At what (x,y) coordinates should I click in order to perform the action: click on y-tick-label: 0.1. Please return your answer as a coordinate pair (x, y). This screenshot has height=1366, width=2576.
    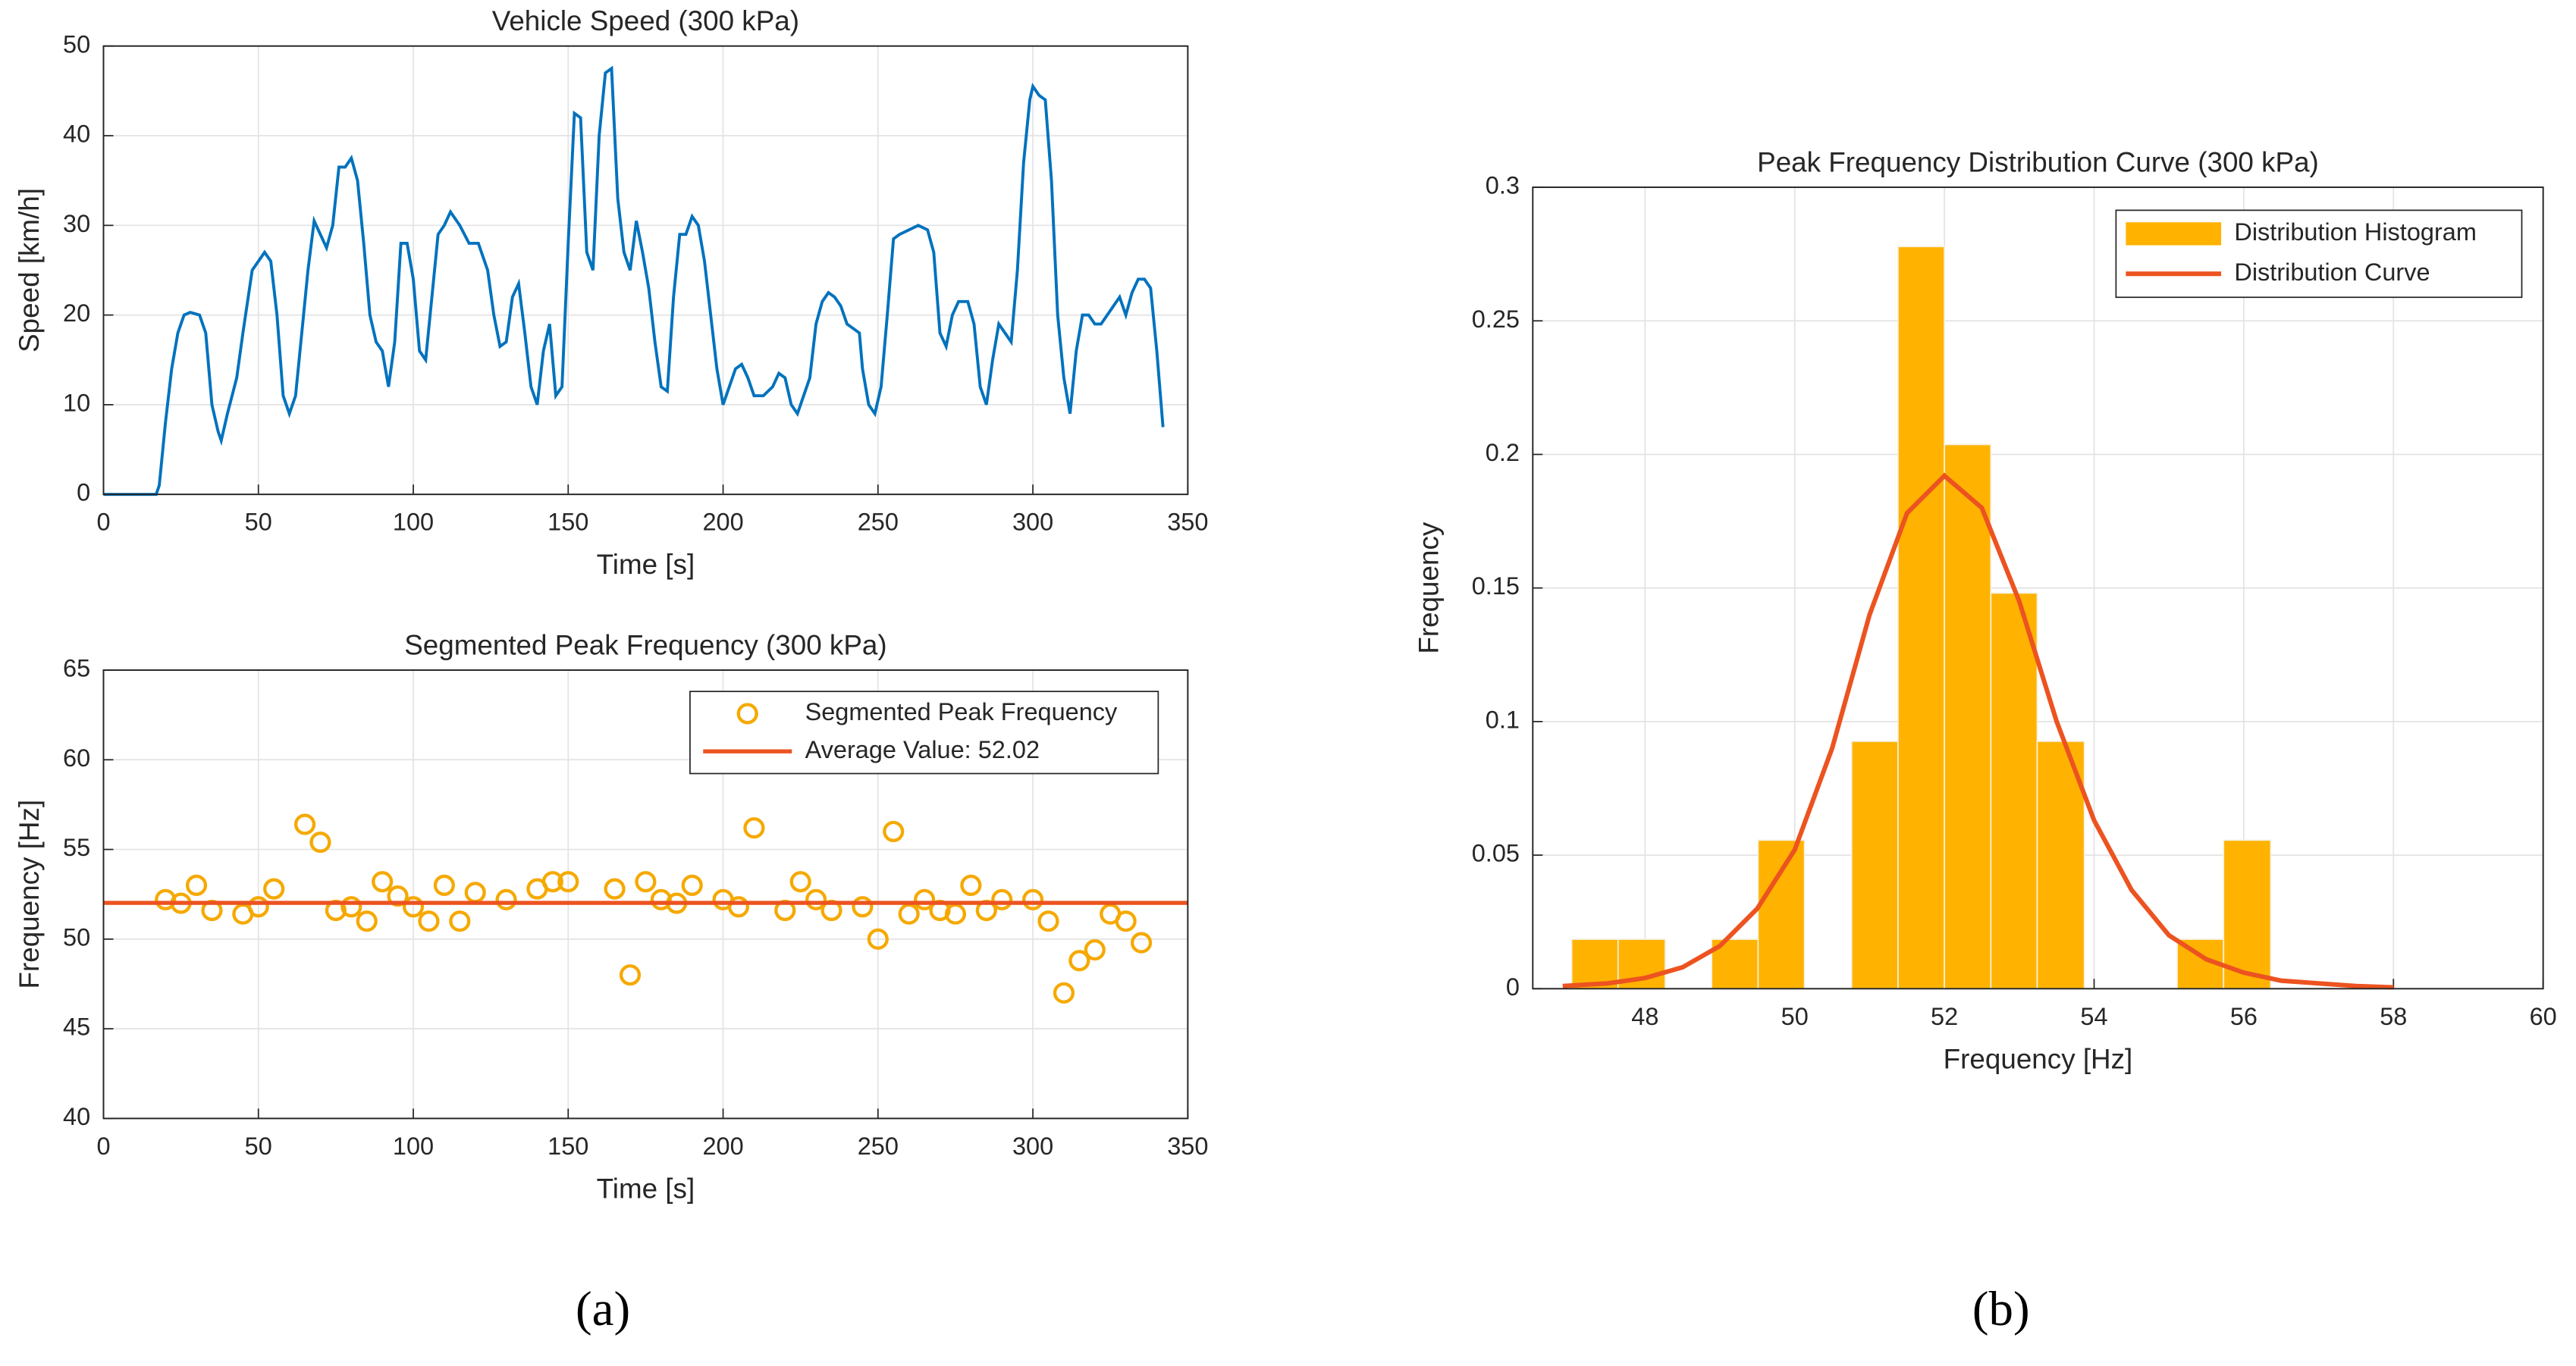
    Looking at the image, I should click on (1503, 719).